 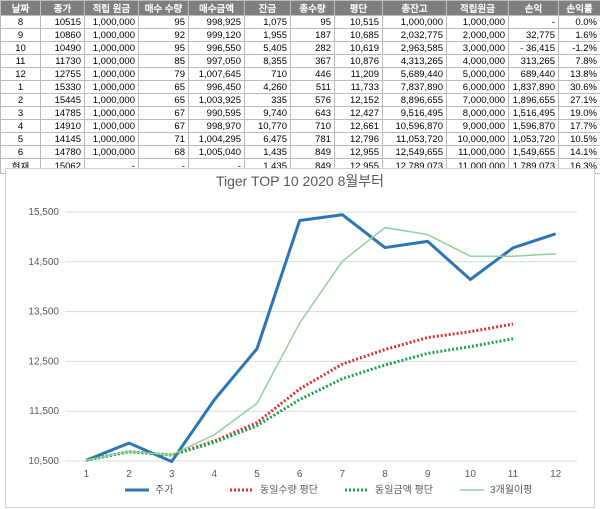 What do you see at coordinates (477, 8) in the screenshot?
I see `header-cell: 적립원금` at bounding box center [477, 8].